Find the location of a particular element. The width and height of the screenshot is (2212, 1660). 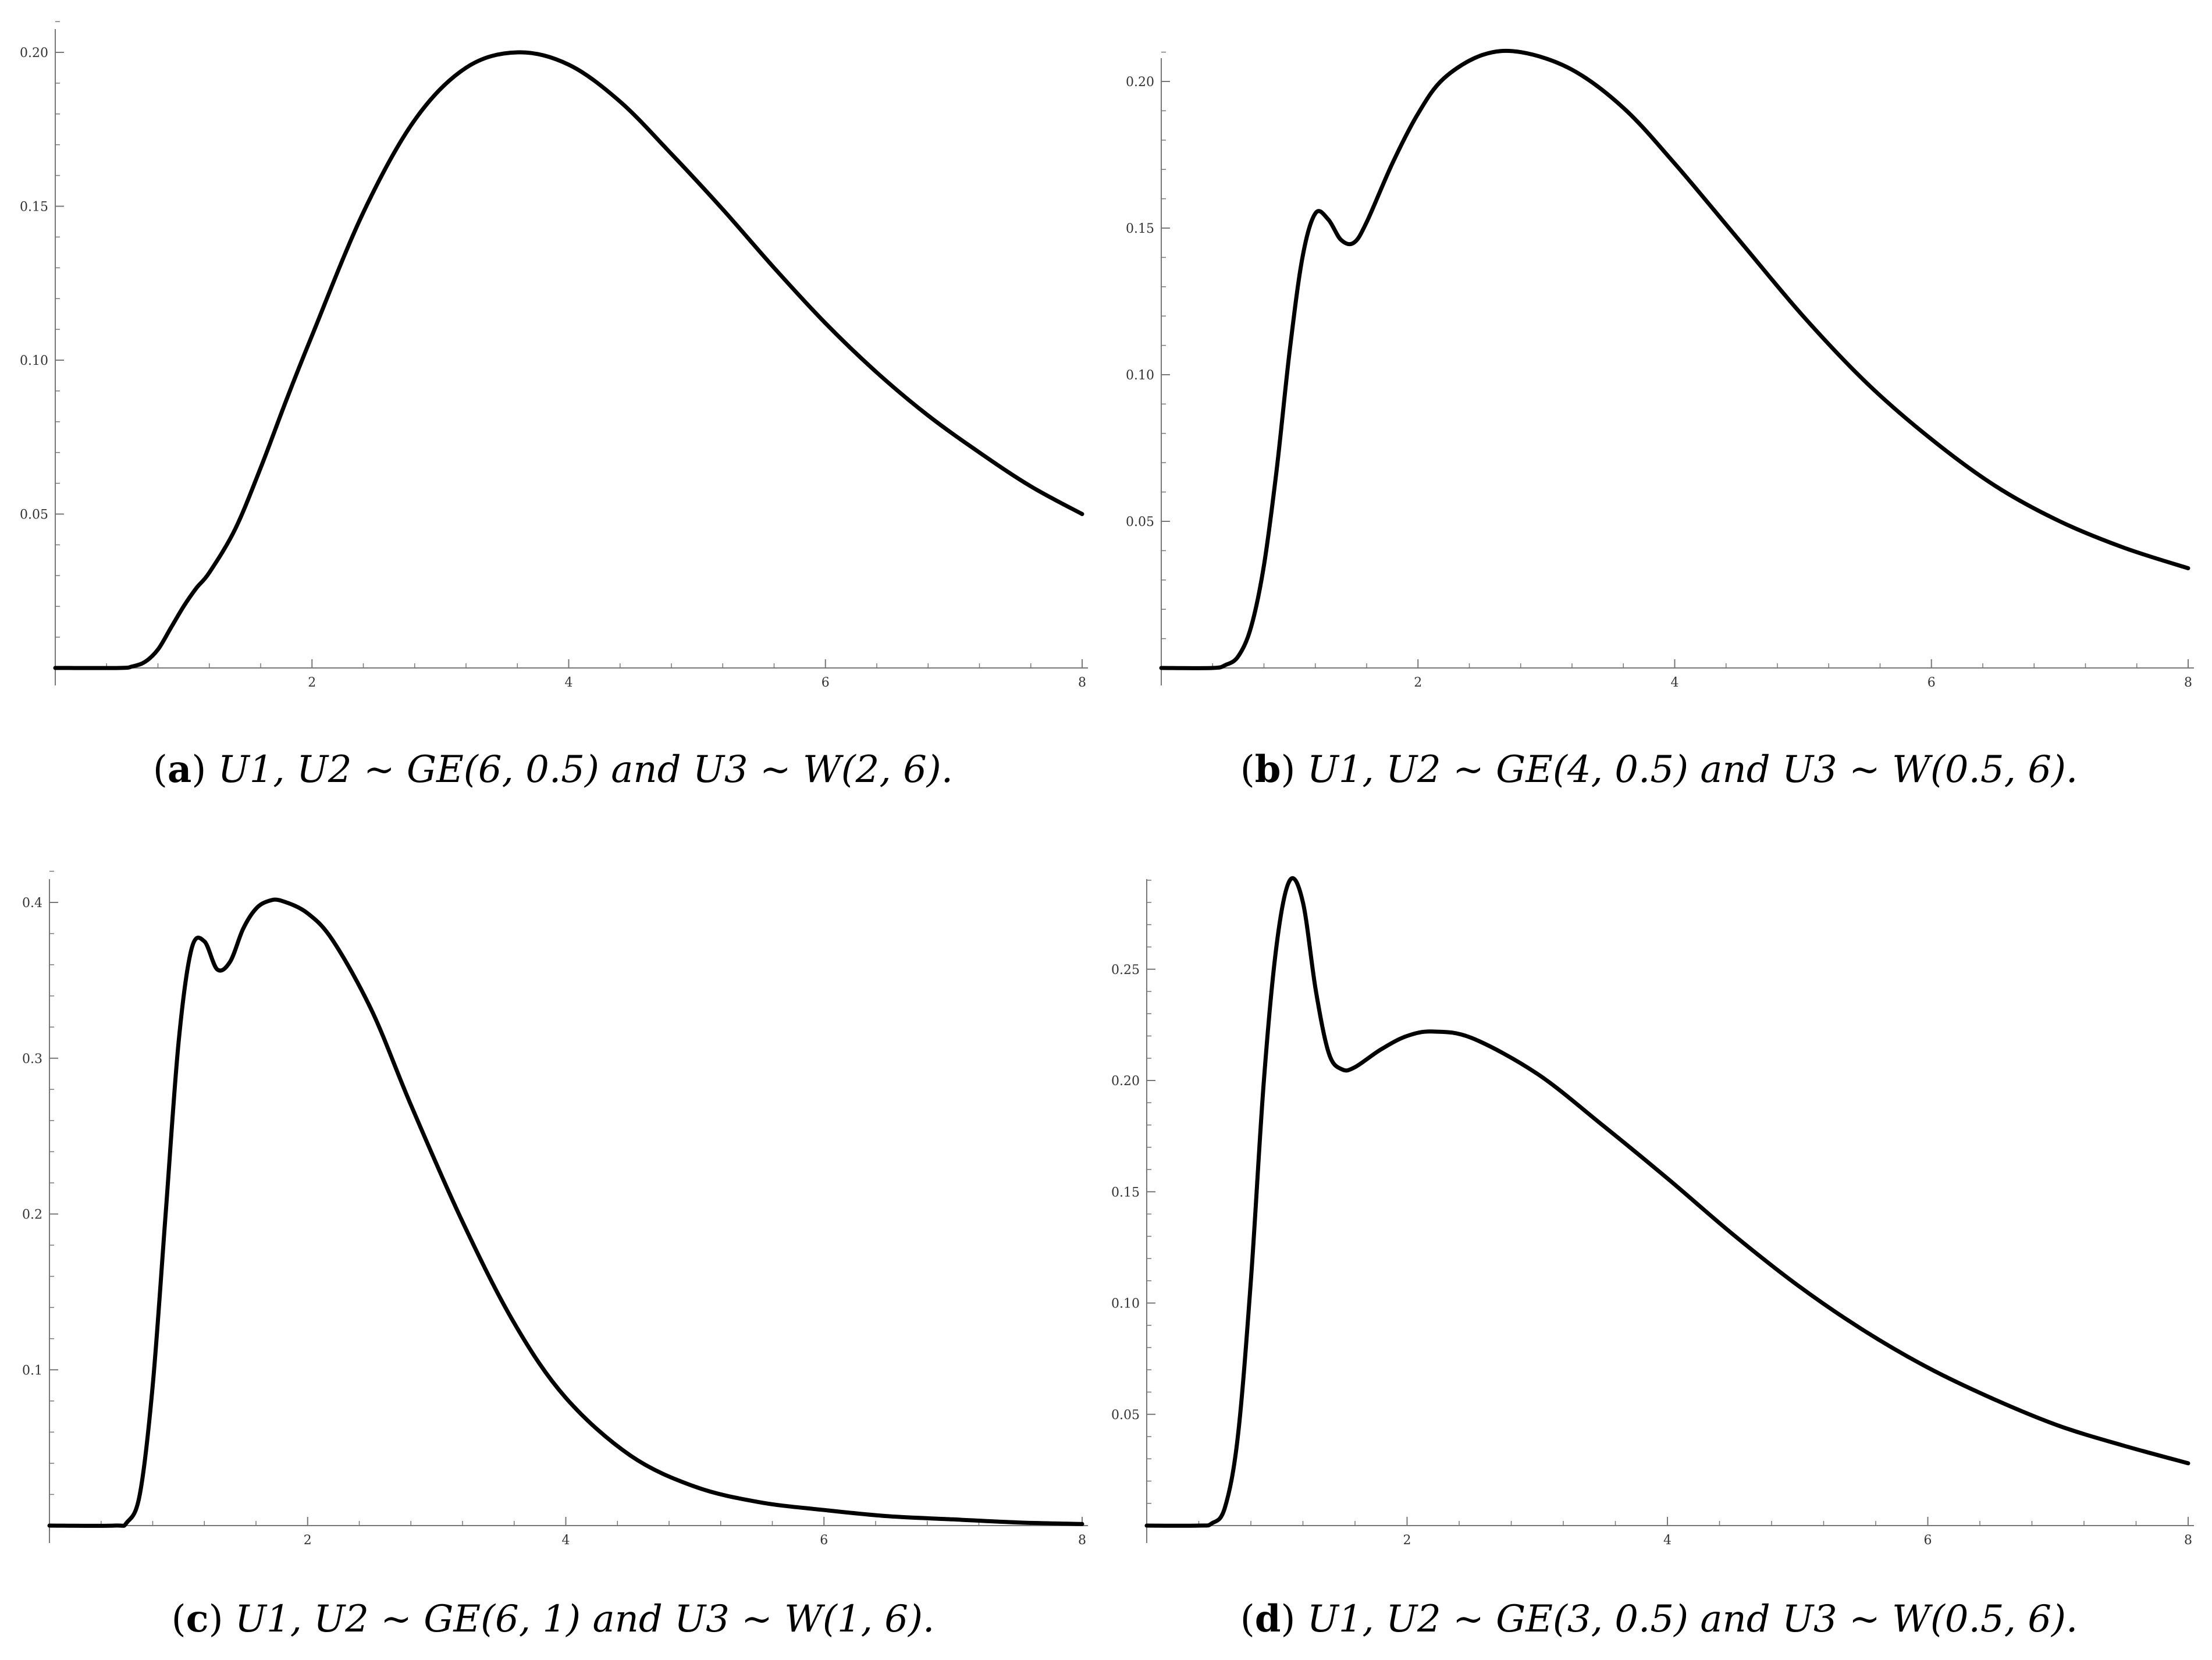

caption-b-text: U1, U2 ~ GE(4, 0.5) and U3 ~ W(0.5, 6). is located at coordinates (1692, 769).